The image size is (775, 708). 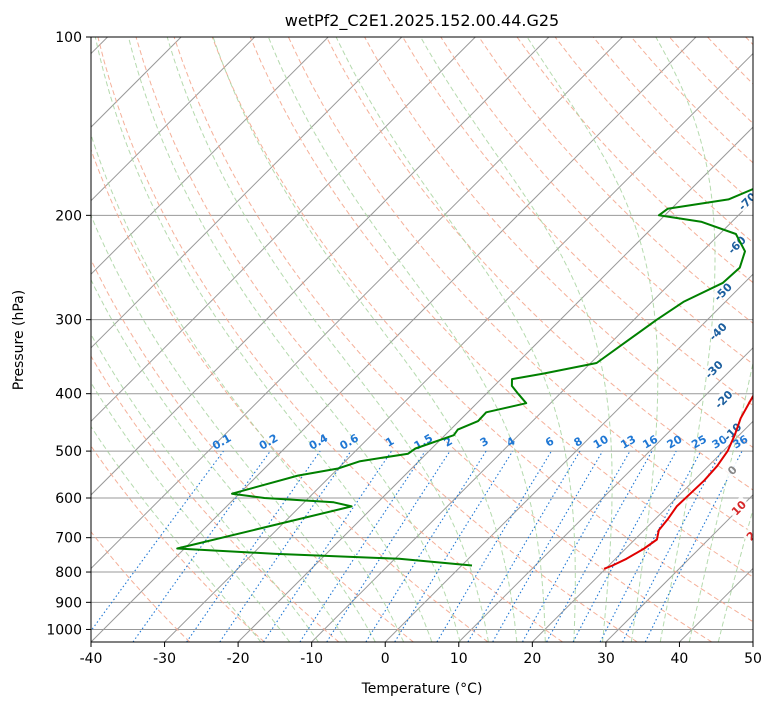 I want to click on y-tick-label: 900, so click(x=68, y=603).